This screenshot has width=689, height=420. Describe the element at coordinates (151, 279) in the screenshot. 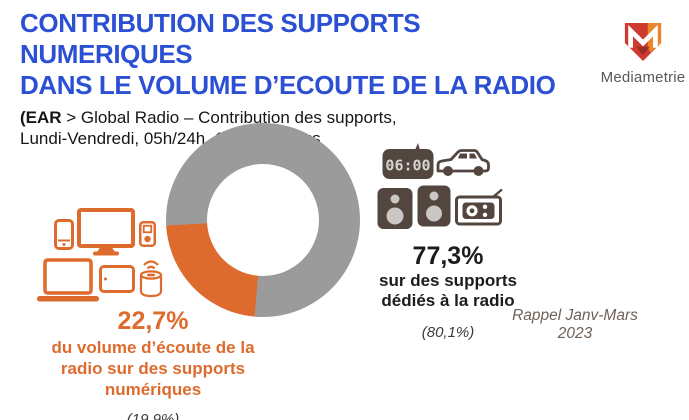

I see `smart-speaker-icon` at that location.